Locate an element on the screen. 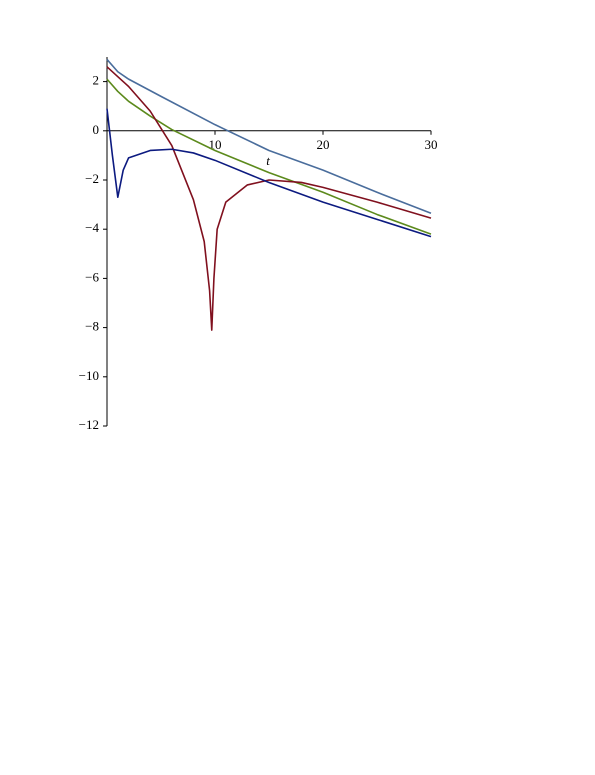  x-tick-label: 20 is located at coordinates (323, 144).